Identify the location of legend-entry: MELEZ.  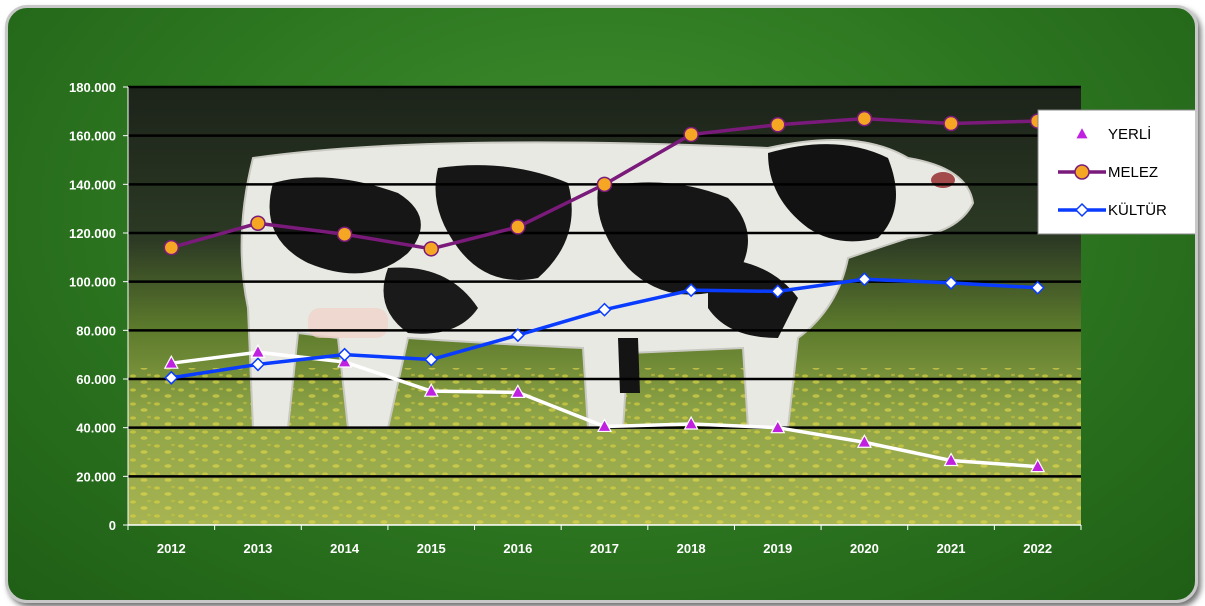
(1108, 172).